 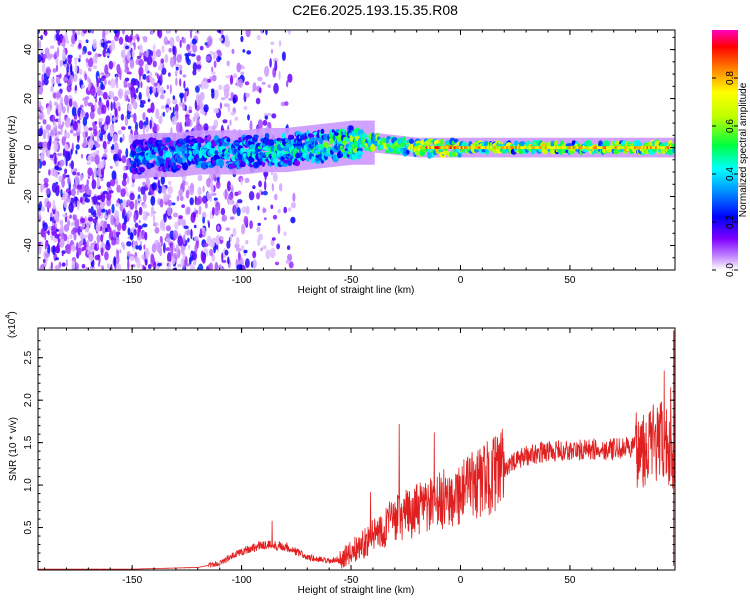 I want to click on scale-factor-label: (x104), so click(x=11, y=324).